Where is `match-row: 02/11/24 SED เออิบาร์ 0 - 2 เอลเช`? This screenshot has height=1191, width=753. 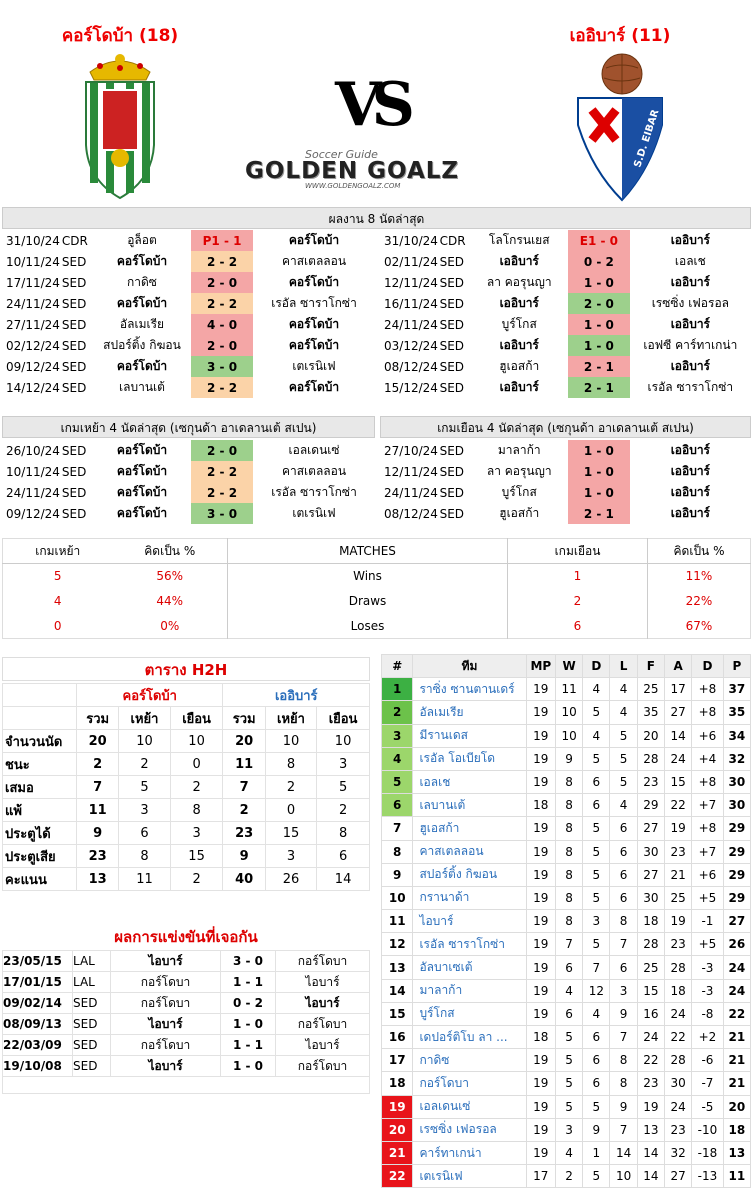
match-row: 02/11/24 SED เออิบาร์ 0 - 2 เอลเช is located at coordinates (565, 261).